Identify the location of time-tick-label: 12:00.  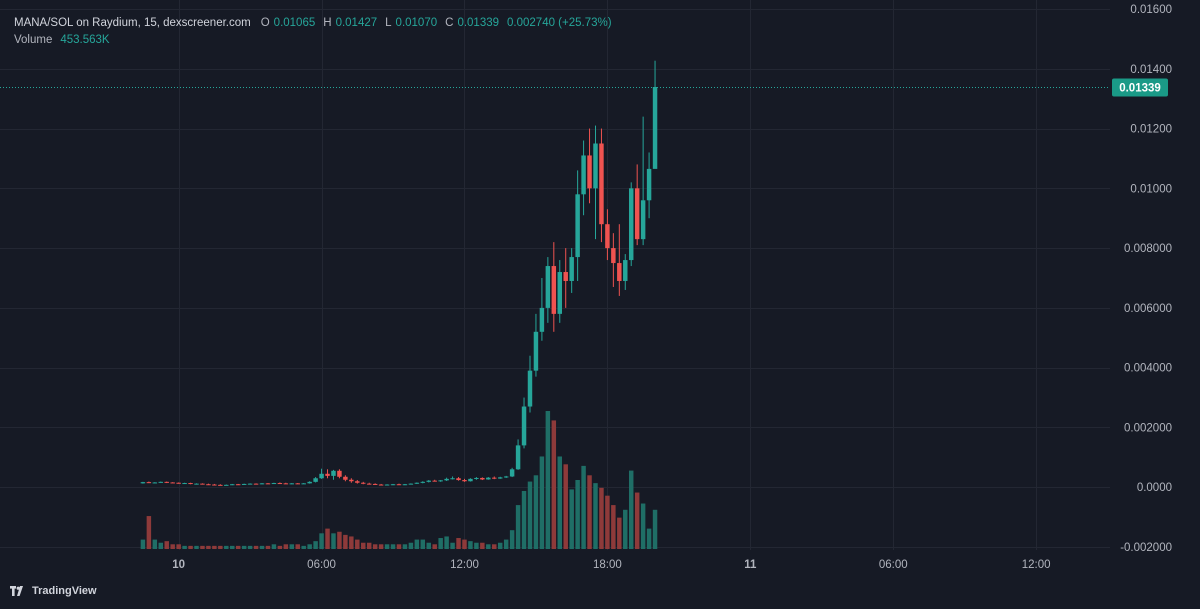
(464, 565).